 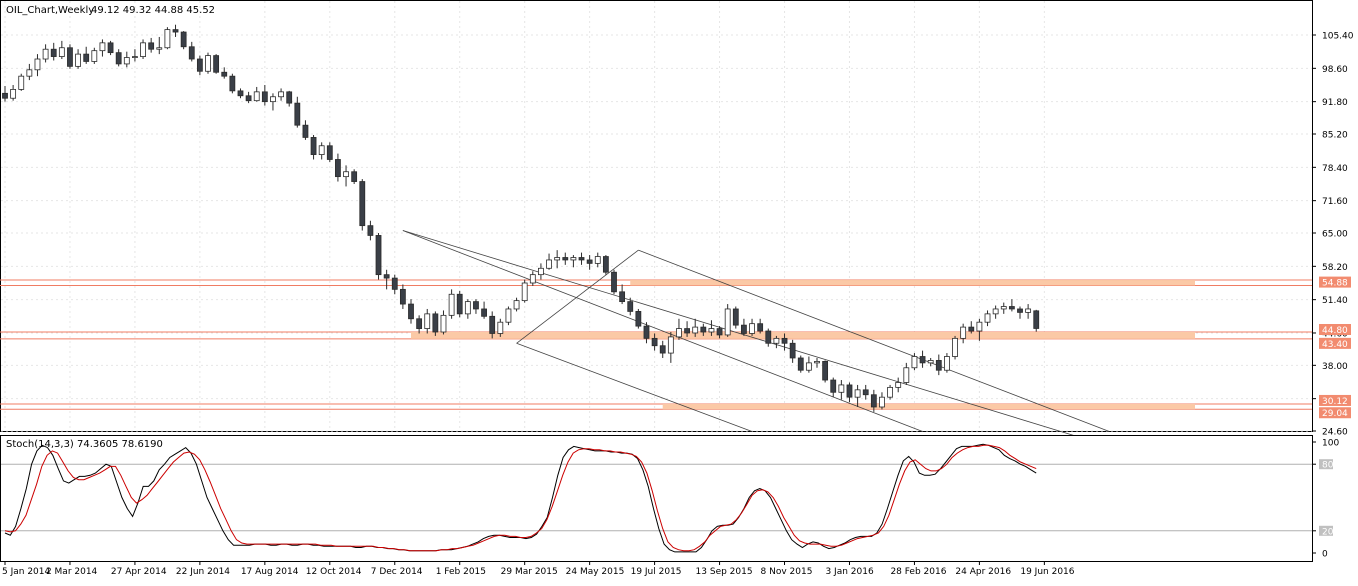 I want to click on price-label-text: 54.88, so click(x=1335, y=284).